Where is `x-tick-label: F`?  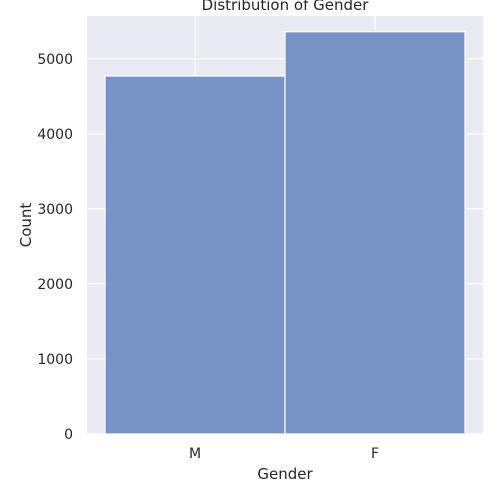
x-tick-label: F is located at coordinates (375, 454).